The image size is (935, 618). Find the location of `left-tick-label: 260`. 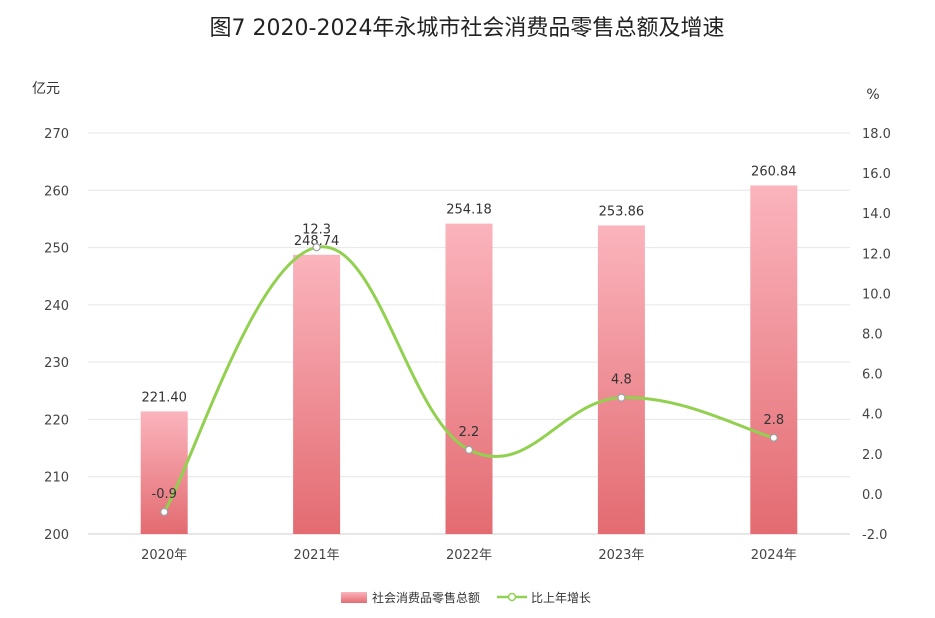

left-tick-label: 260 is located at coordinates (56, 191).